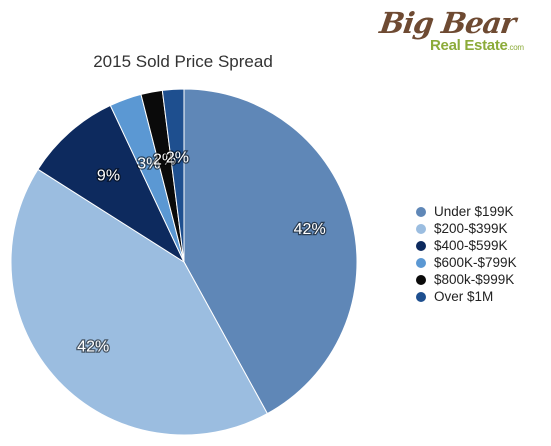 The width and height of the screenshot is (551, 446). I want to click on slice-value-label: 9%, so click(108, 176).